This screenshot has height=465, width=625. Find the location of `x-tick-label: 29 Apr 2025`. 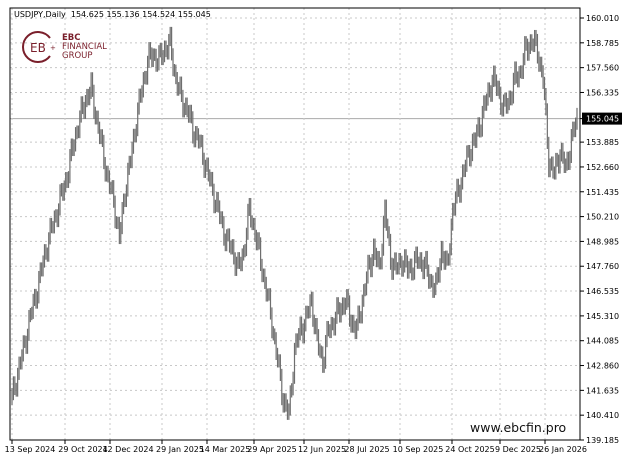

x-tick-label: 29 Apr 2025 is located at coordinates (271, 449).